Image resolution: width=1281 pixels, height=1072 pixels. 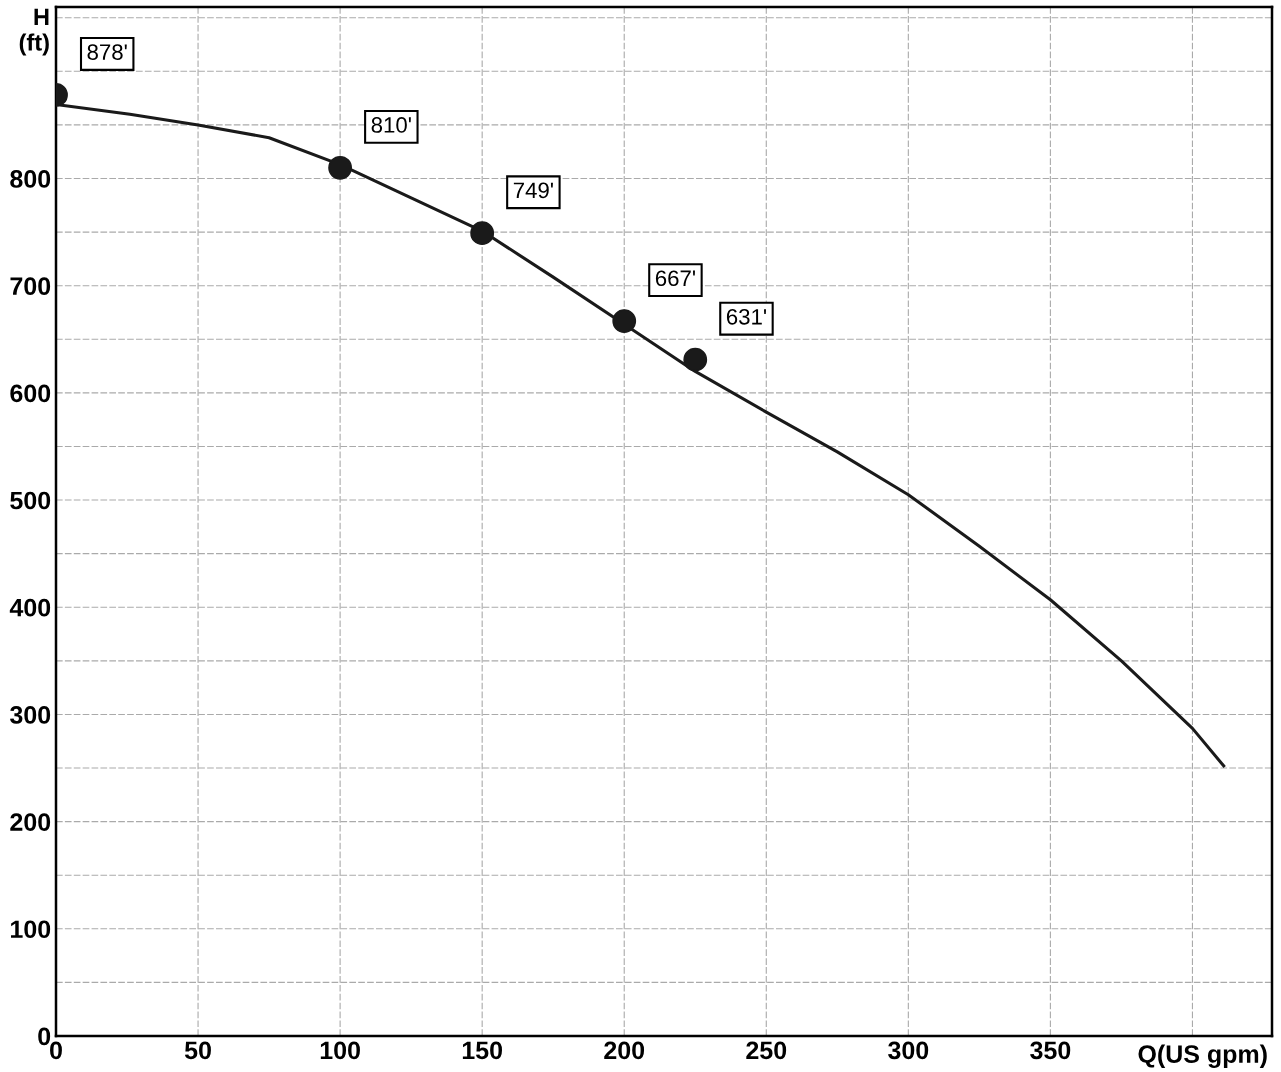 I want to click on x-tick-label: 50, so click(x=197, y=1050).